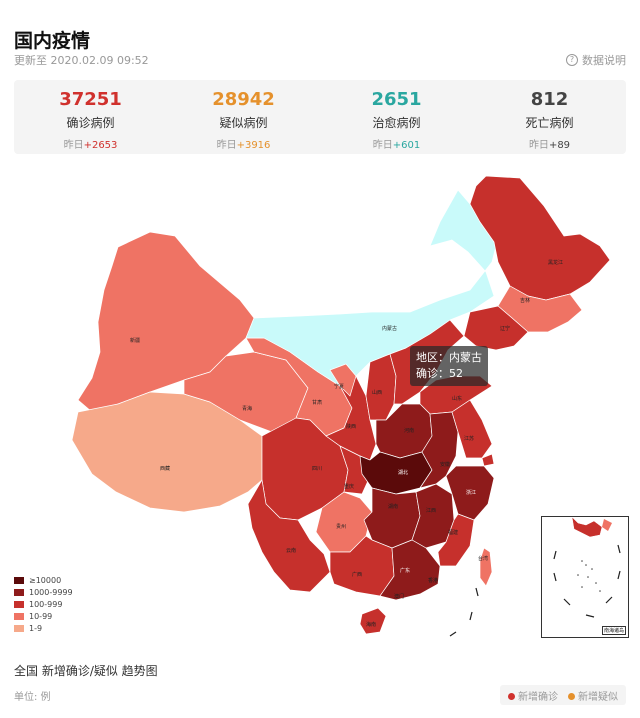  Describe the element at coordinates (604, 60) in the screenshot. I see `data-explain-label: 数据说明` at that location.